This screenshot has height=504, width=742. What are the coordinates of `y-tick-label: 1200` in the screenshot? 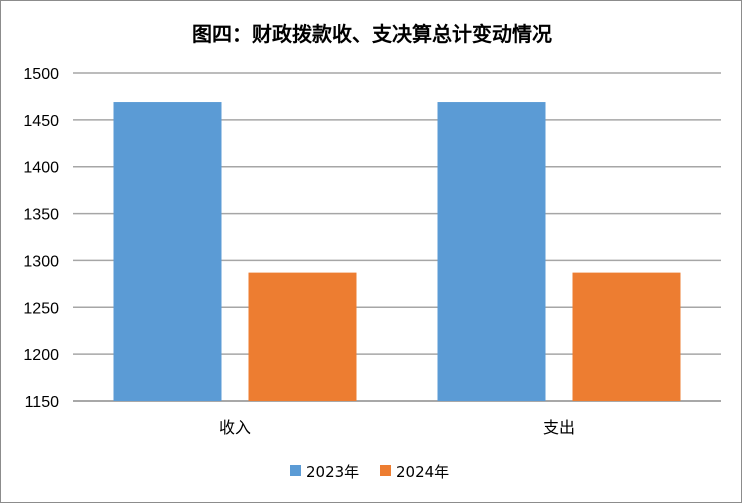 It's located at (41, 355).